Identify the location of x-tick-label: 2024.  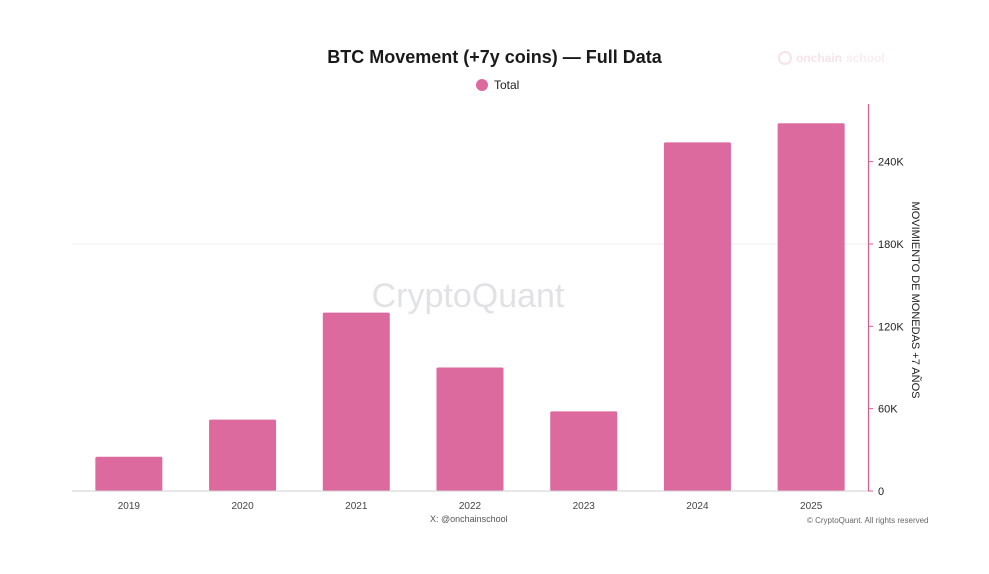
(697, 506).